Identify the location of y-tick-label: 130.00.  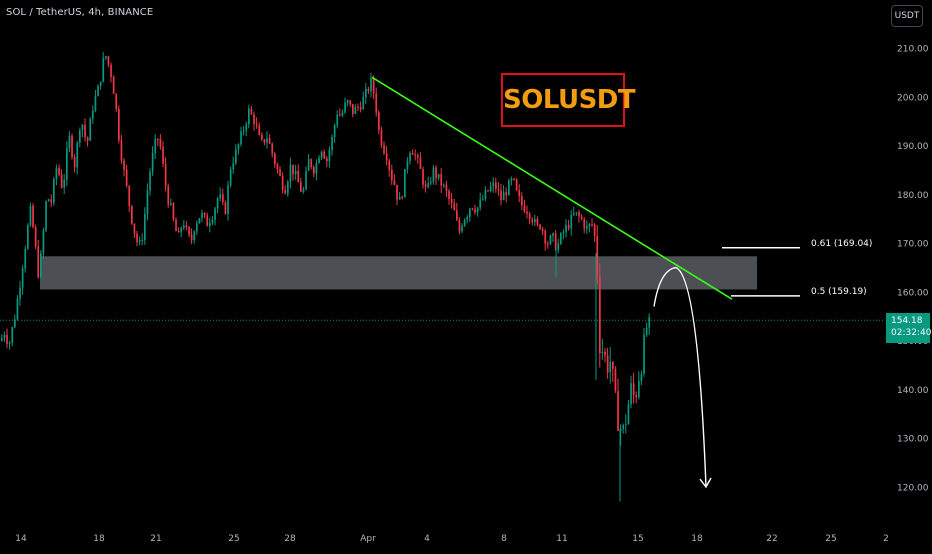
(913, 440).